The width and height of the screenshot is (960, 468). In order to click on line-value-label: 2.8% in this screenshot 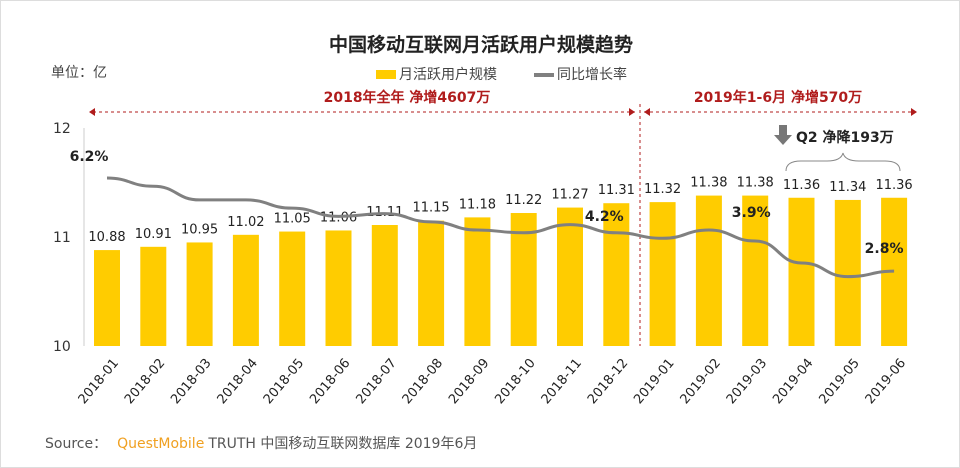, I will do `click(884, 249)`.